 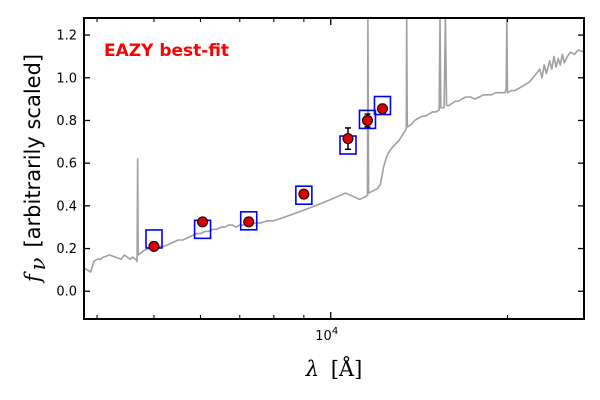 I want to click on x-axis-label: λ [Å], so click(x=334, y=368).